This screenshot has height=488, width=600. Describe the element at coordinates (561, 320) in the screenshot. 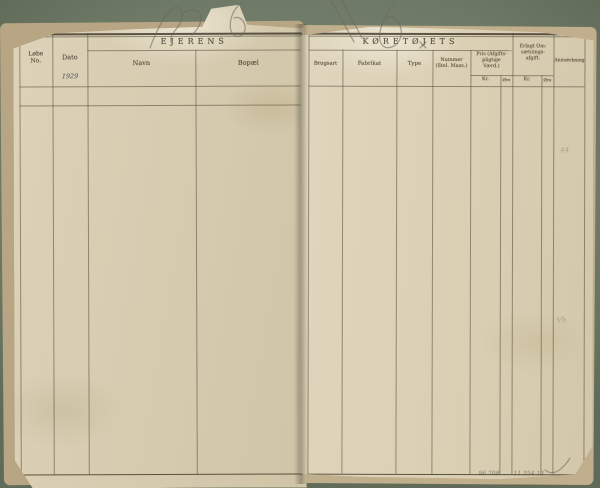

I see `pencil-margin-note: Vh` at that location.